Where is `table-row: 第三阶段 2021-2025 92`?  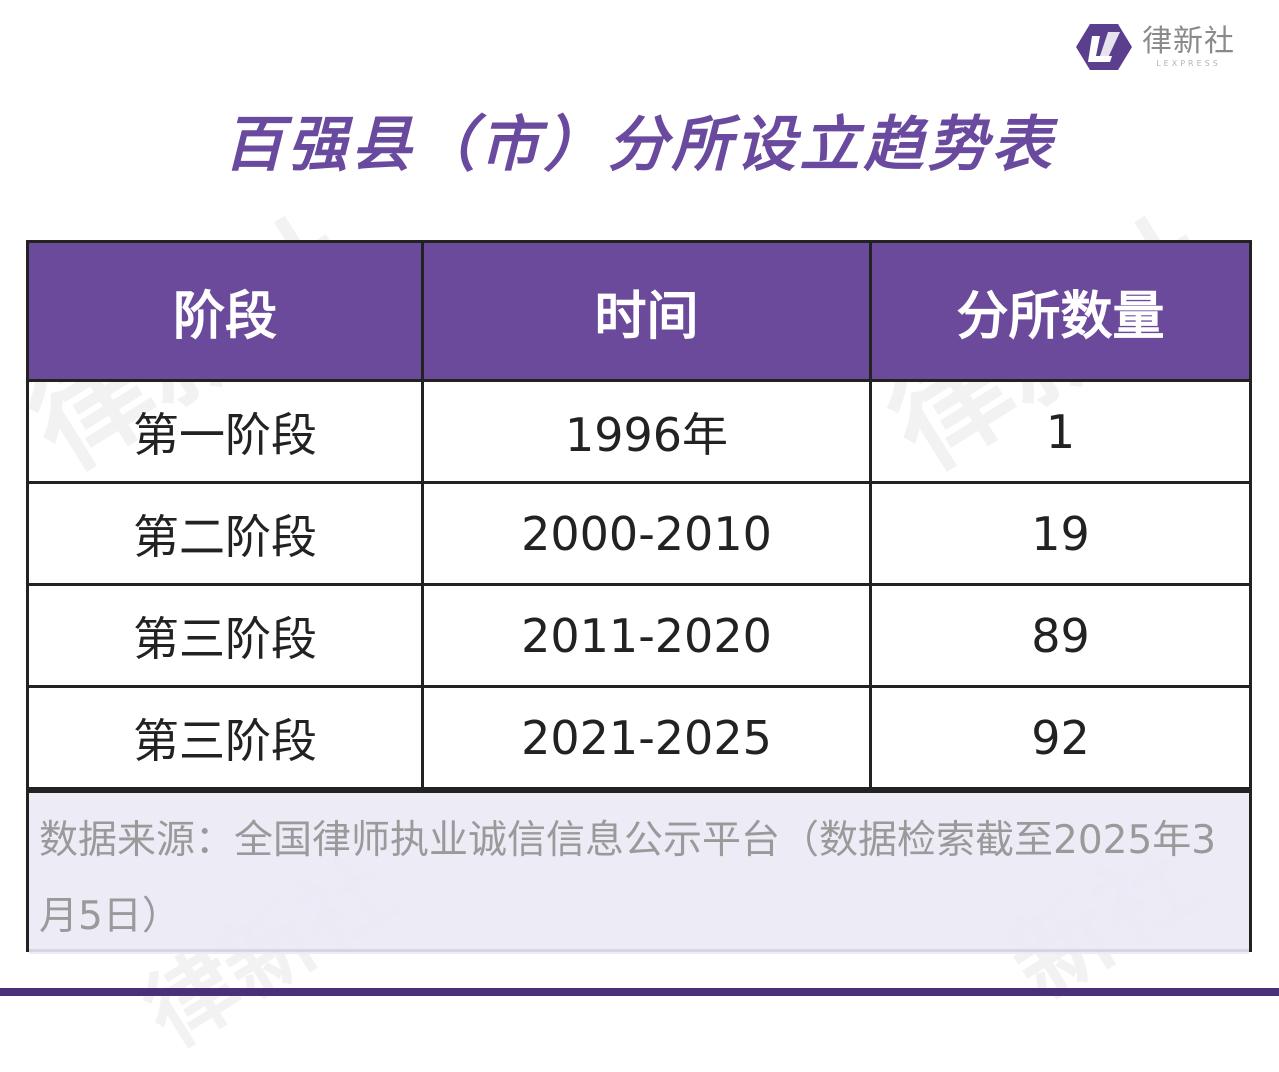
table-row: 第三阶段 2021-2025 92 is located at coordinates (639, 737).